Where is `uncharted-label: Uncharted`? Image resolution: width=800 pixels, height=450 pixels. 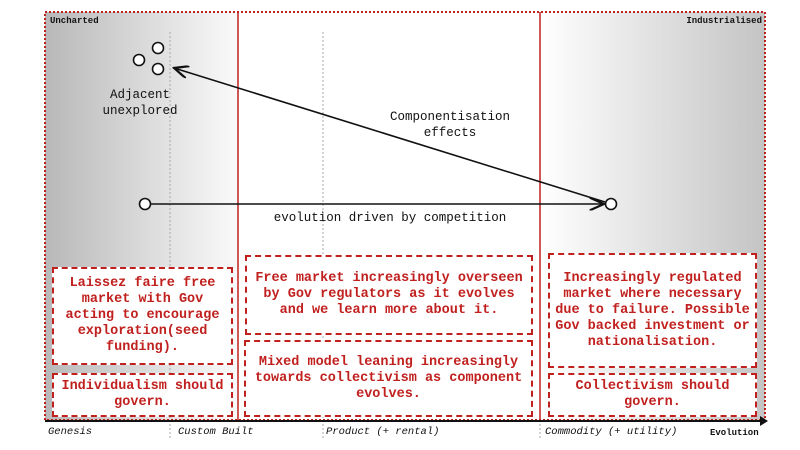
uncharted-label: Uncharted is located at coordinates (74, 21).